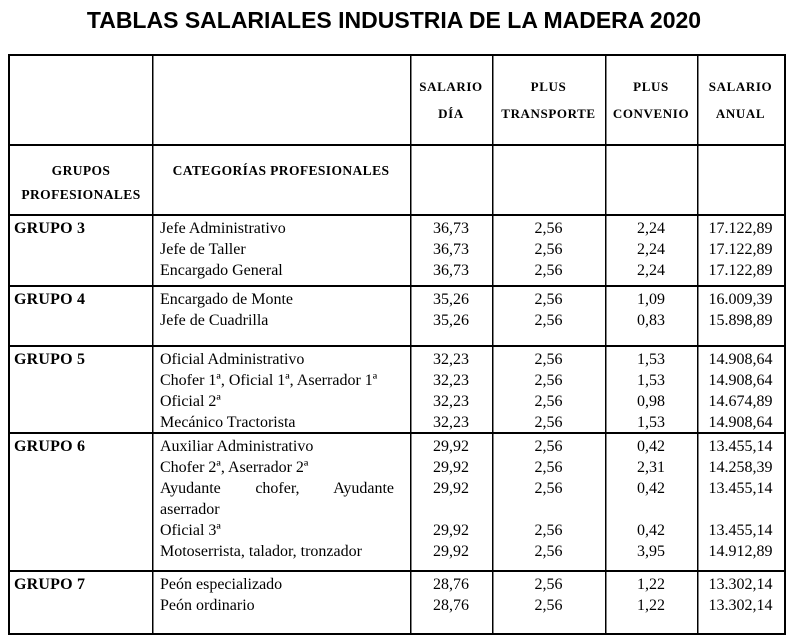  Describe the element at coordinates (226, 299) in the screenshot. I see `category-cell: Encargado de Monte` at that location.